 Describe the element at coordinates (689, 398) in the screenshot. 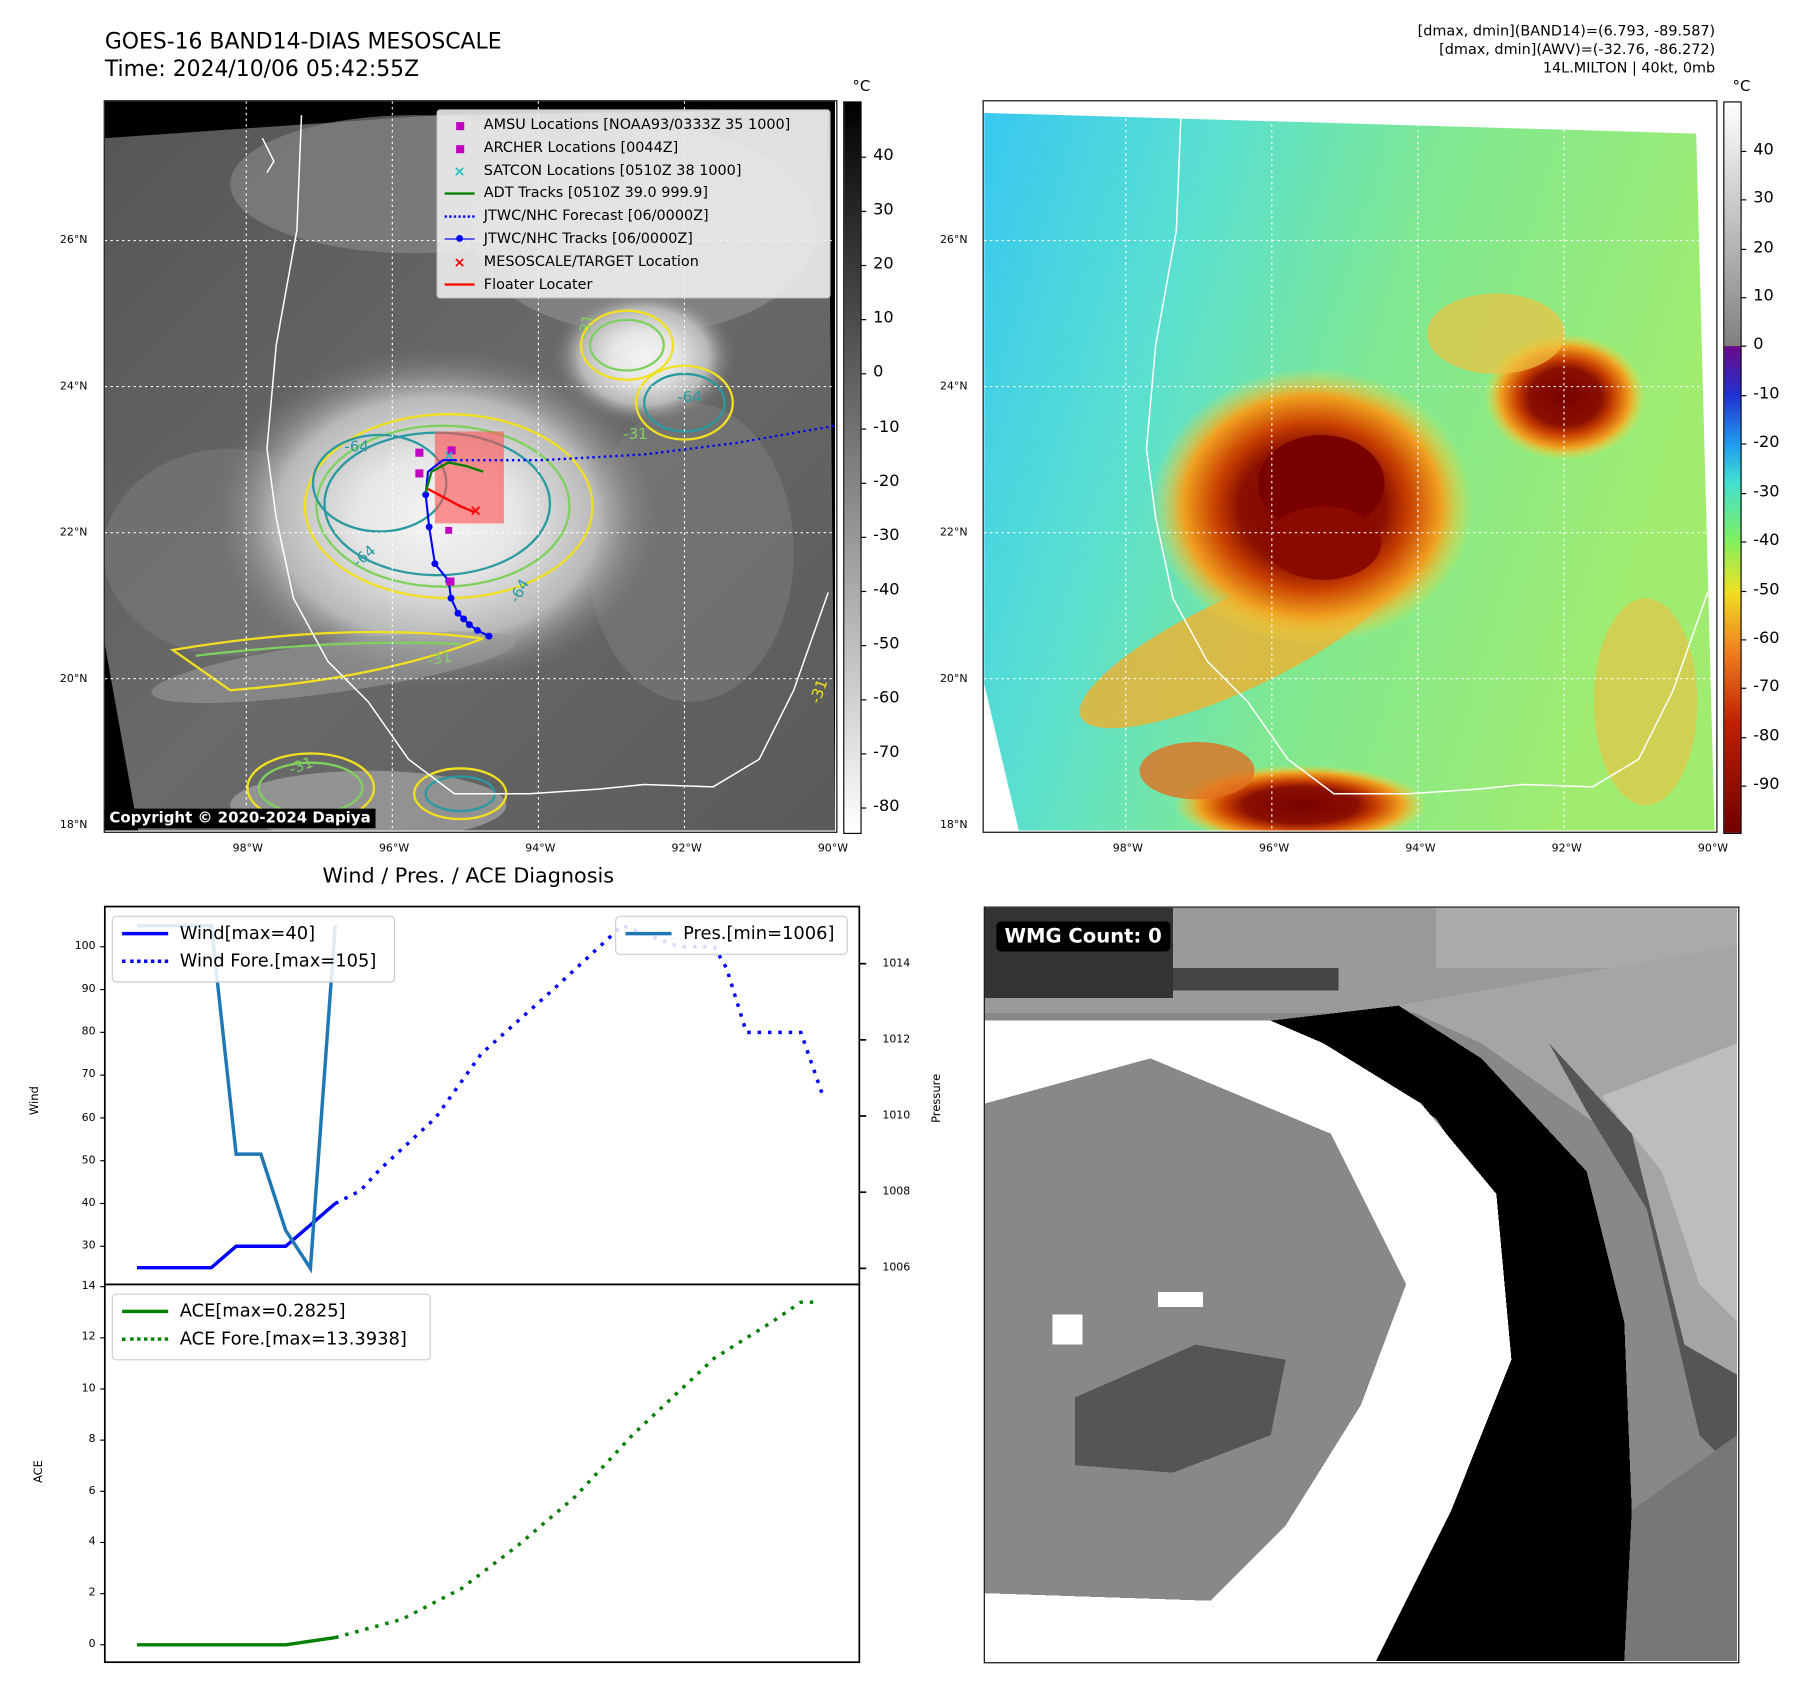

I see `contour-label: -64` at that location.